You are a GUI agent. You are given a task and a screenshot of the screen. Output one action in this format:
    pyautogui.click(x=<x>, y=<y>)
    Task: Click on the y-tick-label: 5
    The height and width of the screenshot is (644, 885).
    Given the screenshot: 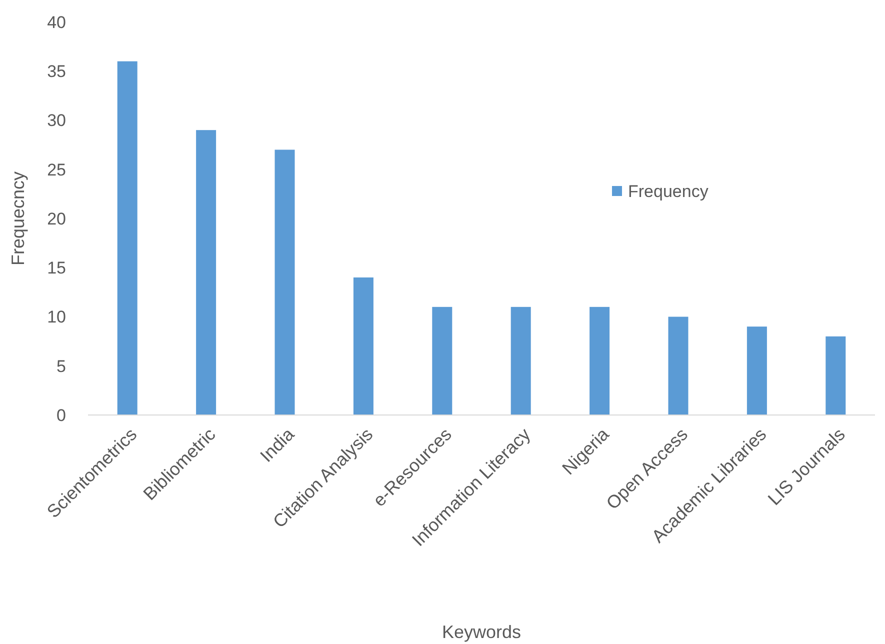 What is the action you would take?
    pyautogui.click(x=61, y=366)
    